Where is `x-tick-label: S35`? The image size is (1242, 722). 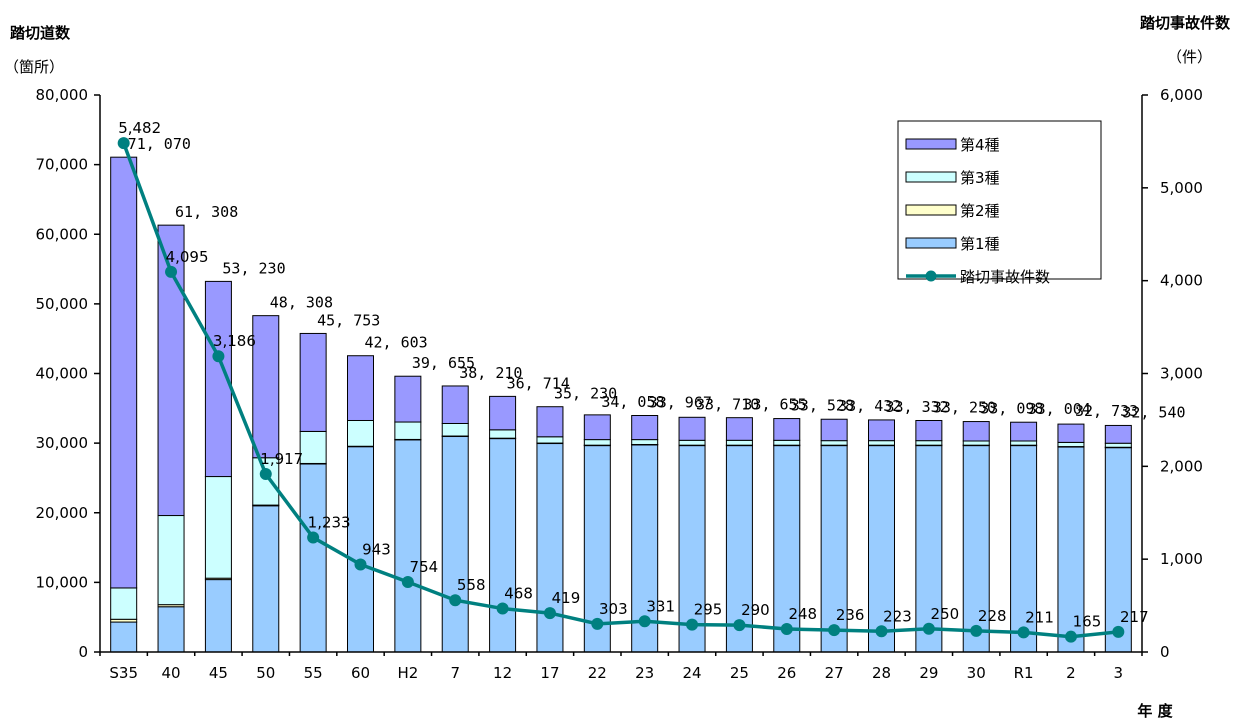
x-tick-label: S35 is located at coordinates (123, 673).